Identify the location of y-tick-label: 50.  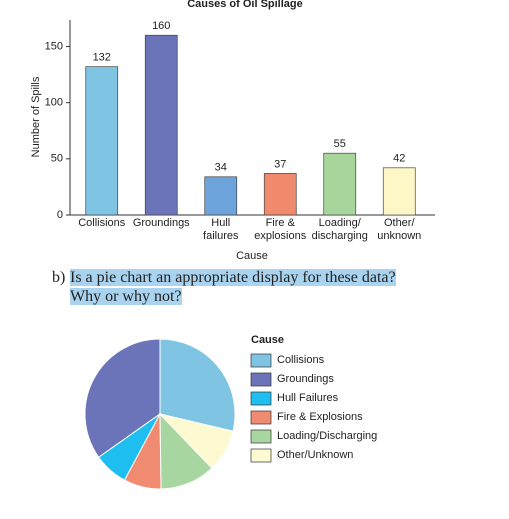
(57, 159).